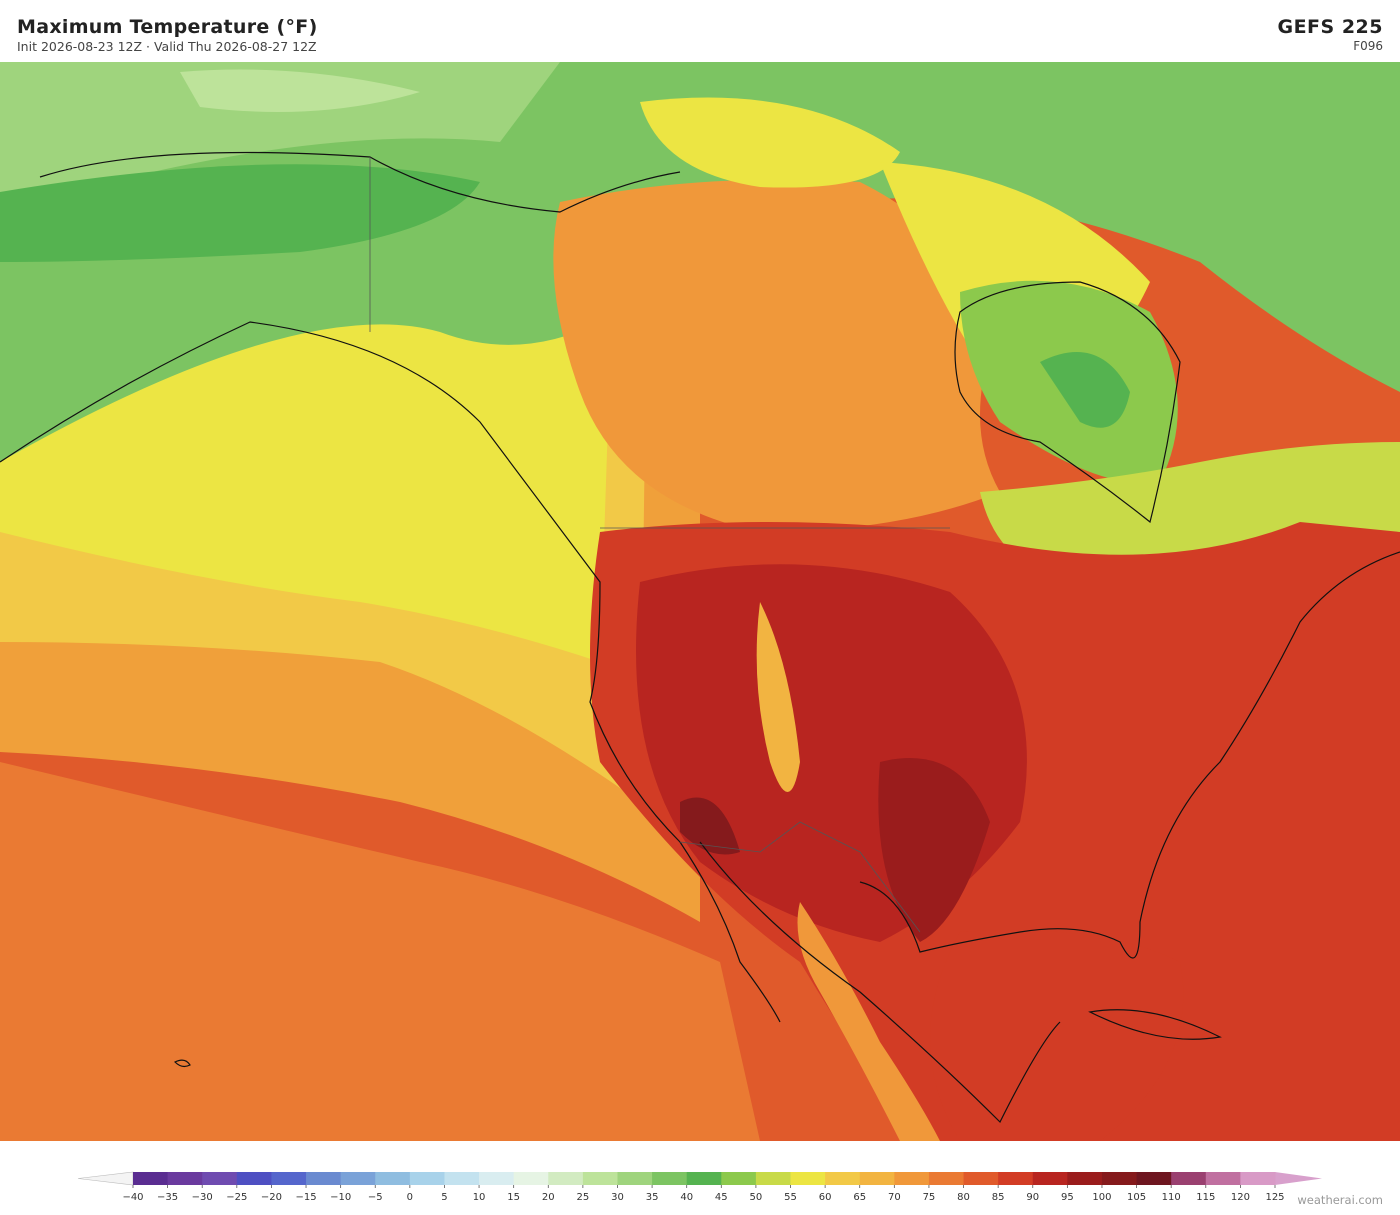  Describe the element at coordinates (132, 1197) in the screenshot. I see `colorbar-tick-label: −40` at that location.